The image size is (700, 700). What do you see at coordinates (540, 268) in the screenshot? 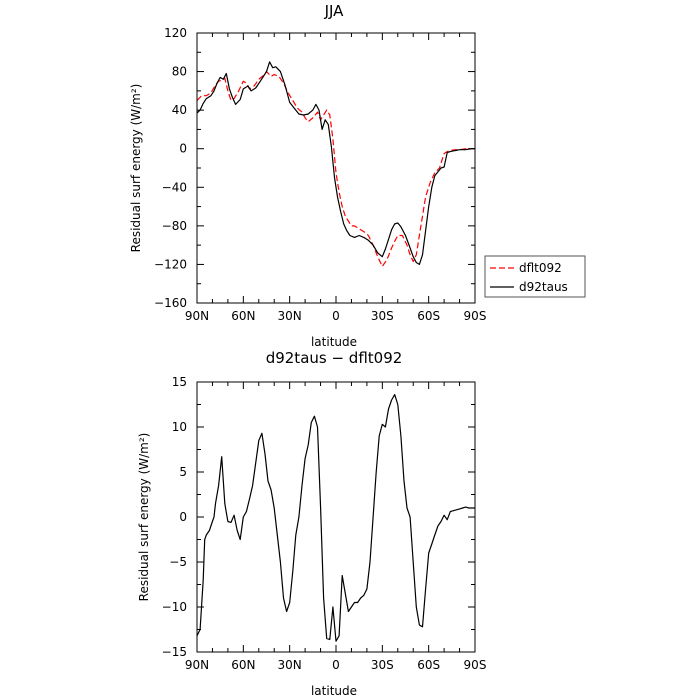
I see `legend-label-dflt092: dflt092` at bounding box center [540, 268].